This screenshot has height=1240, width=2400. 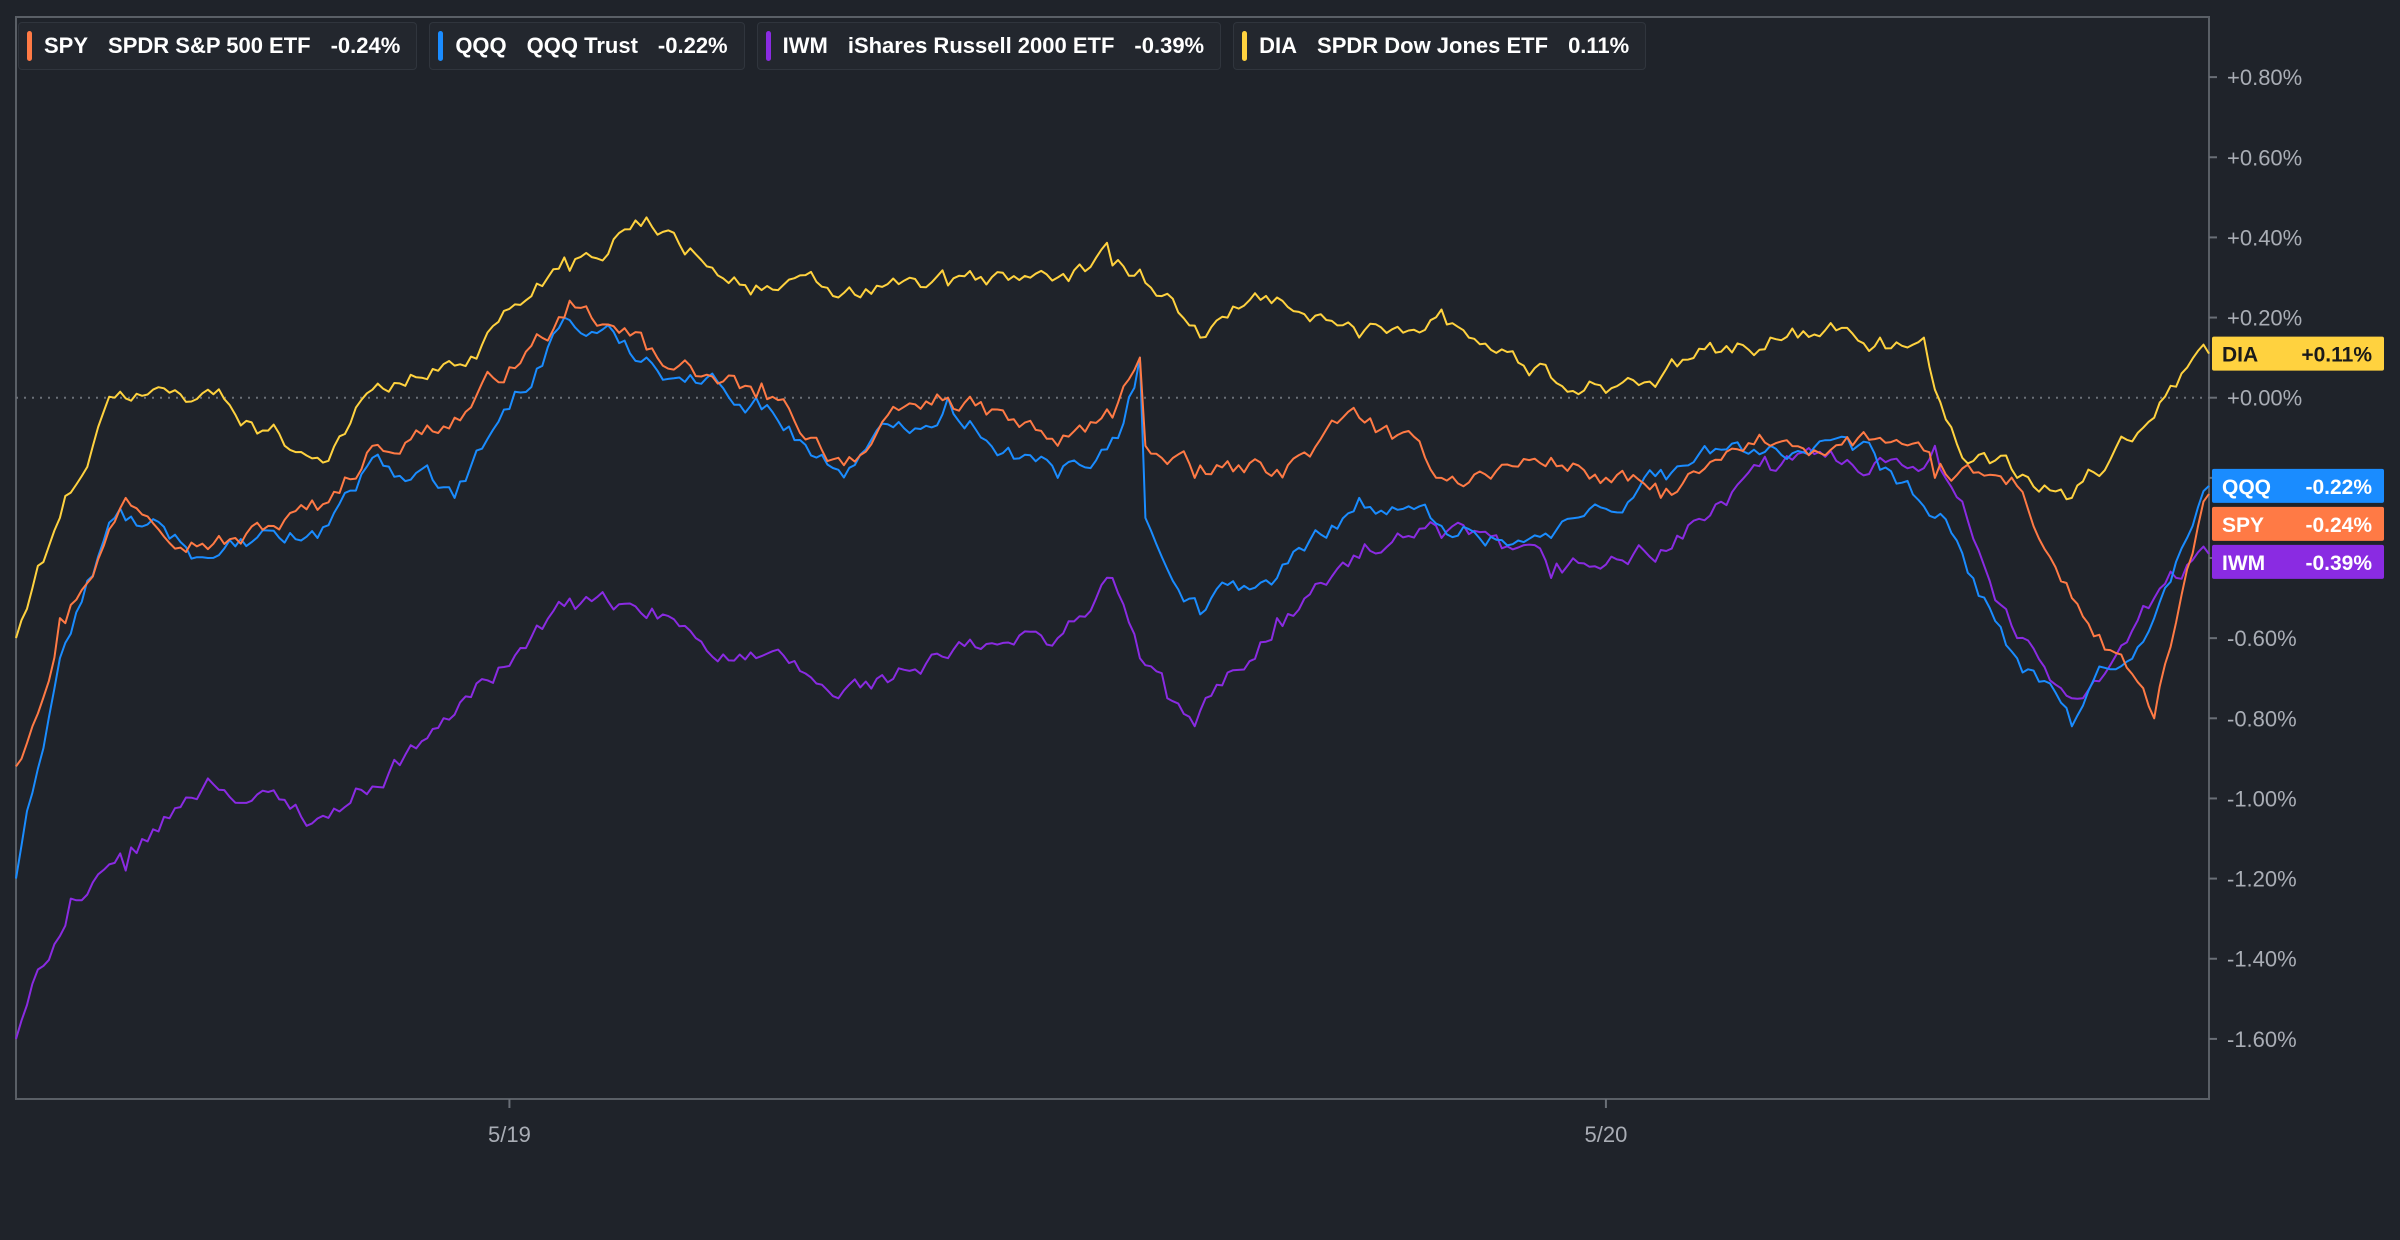 I want to click on legend-item-spy: SPY SPDR S&P 500 ETF -0.24%, so click(x=218, y=46).